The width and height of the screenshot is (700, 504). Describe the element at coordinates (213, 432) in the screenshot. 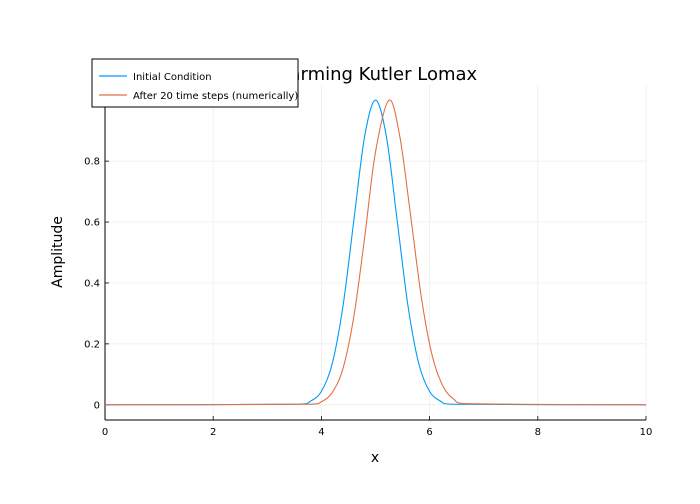

I see `x-tick-label: 2` at that location.